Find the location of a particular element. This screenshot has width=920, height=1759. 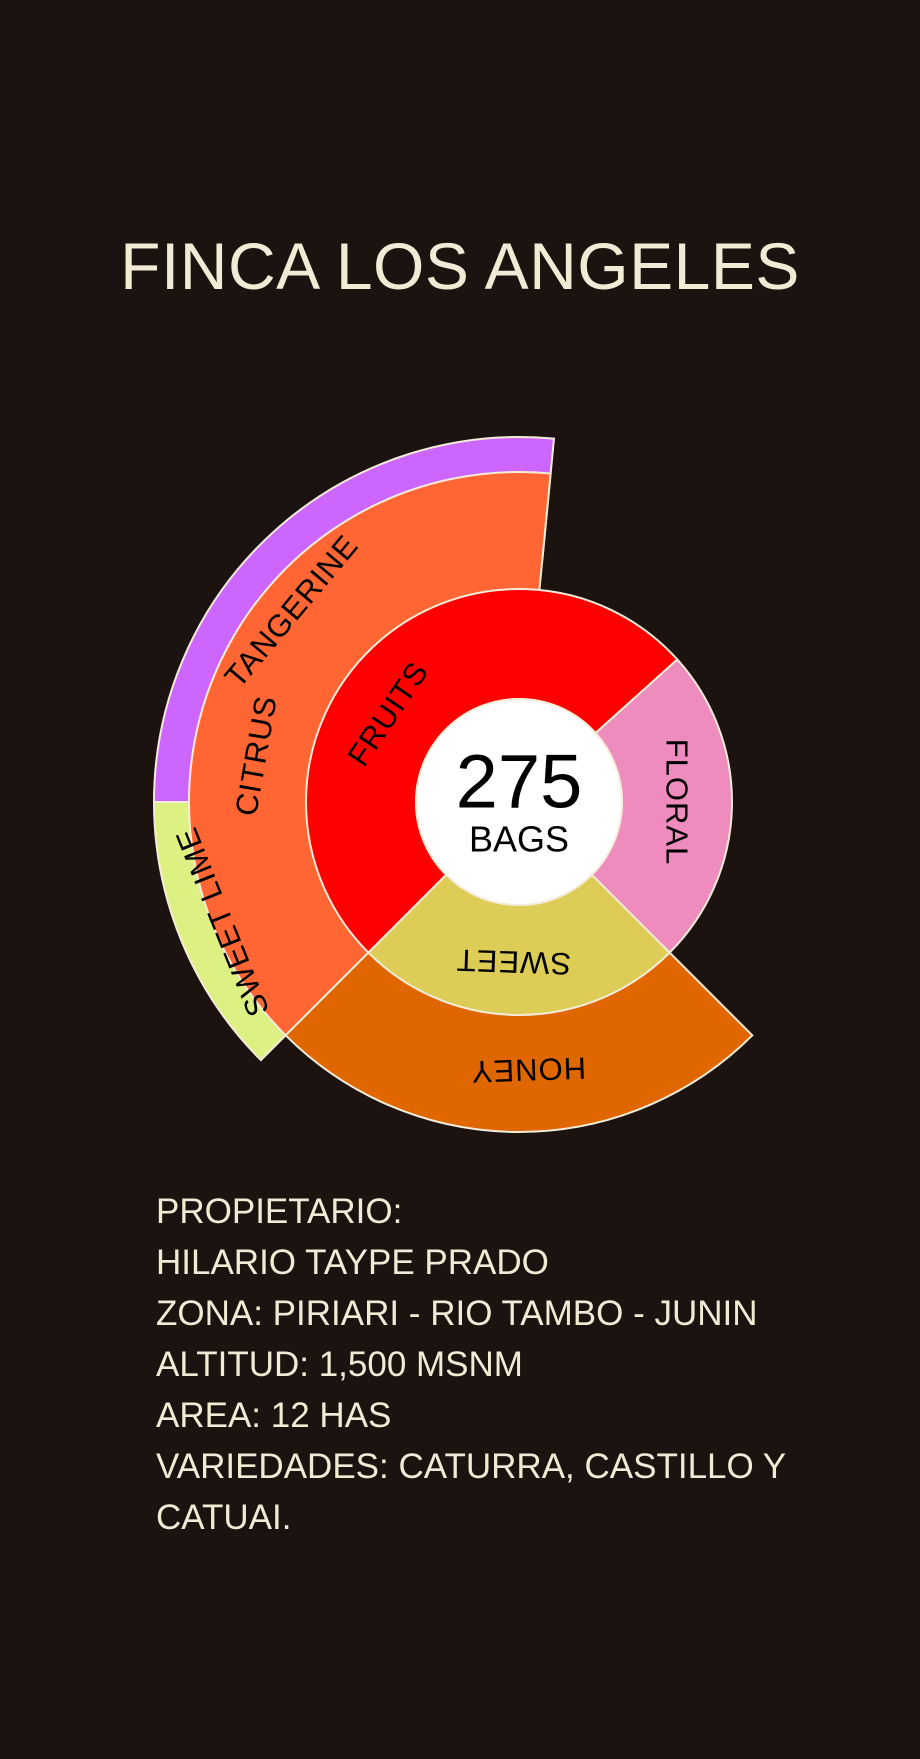

info-line-zone: ZONA: PIRIARI - RIO TAMBO - JUNIN is located at coordinates (457, 1313).